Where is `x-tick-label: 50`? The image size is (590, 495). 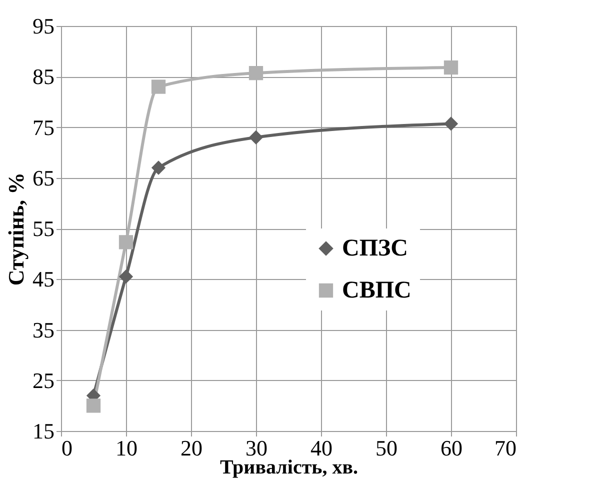 x-tick-label: 50 is located at coordinates (387, 448).